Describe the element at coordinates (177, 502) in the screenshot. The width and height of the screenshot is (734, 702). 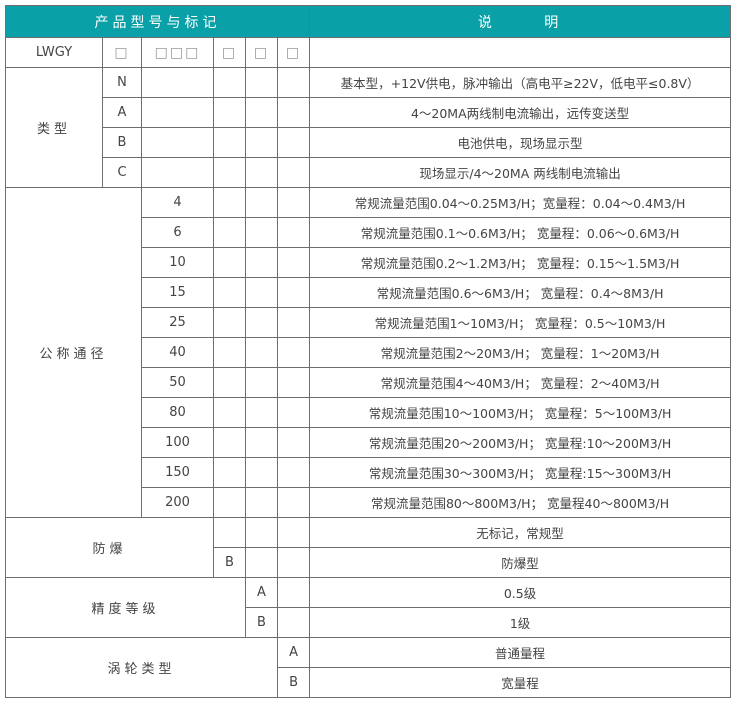
I see `diameter-code: 200` at that location.